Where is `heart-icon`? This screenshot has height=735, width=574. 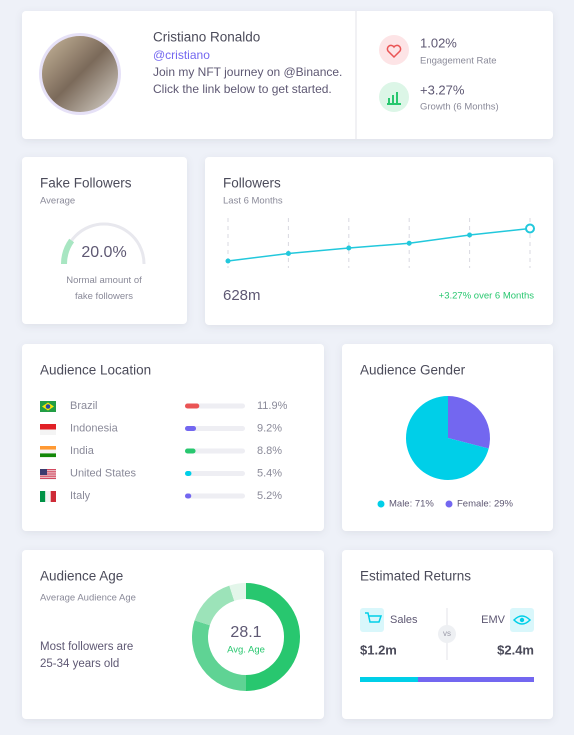
heart-icon is located at coordinates (394, 50).